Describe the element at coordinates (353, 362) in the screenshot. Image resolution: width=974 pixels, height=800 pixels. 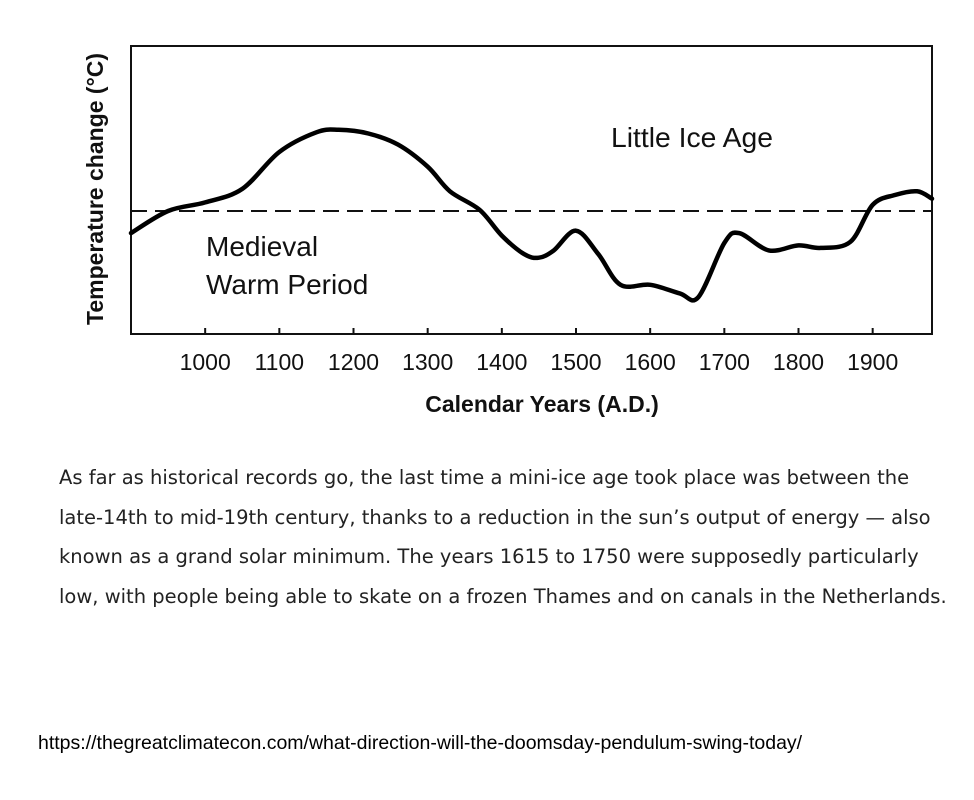
I see `x-tick-label: 1200` at that location.